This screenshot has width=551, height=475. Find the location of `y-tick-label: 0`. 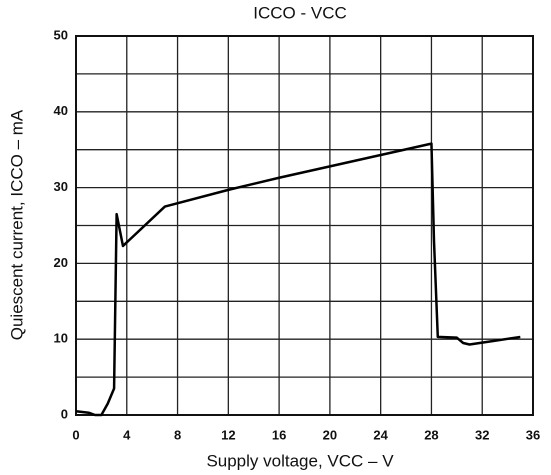

y-tick-label: 0 is located at coordinates (64, 413).